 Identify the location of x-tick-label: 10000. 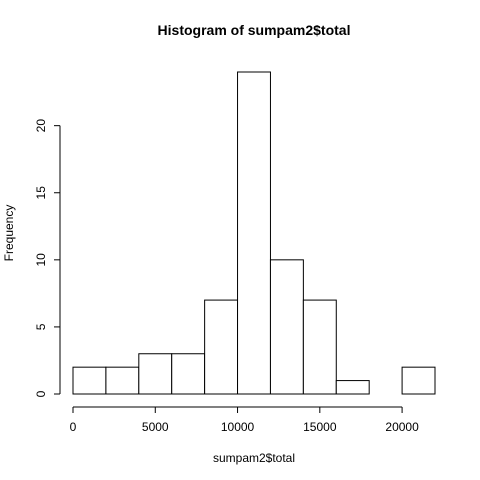
(238, 427).